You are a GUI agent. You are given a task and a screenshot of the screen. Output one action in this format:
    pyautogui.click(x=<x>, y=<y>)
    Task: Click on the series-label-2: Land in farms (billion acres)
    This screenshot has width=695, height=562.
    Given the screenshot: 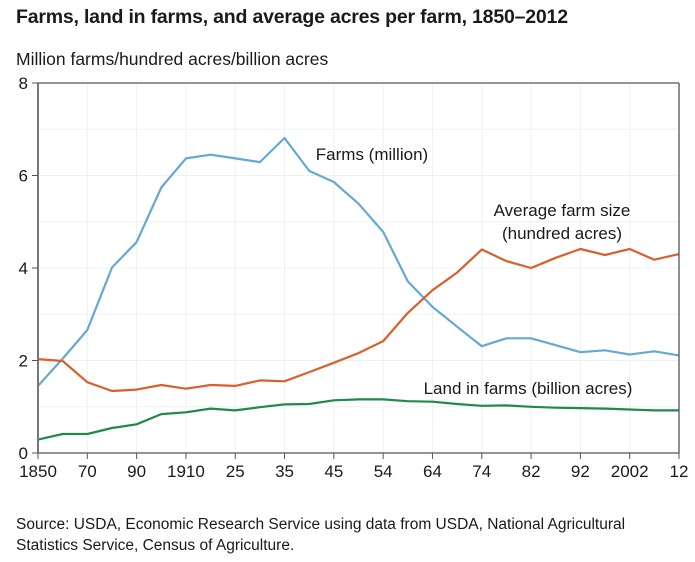 What is the action you would take?
    pyautogui.click(x=528, y=388)
    